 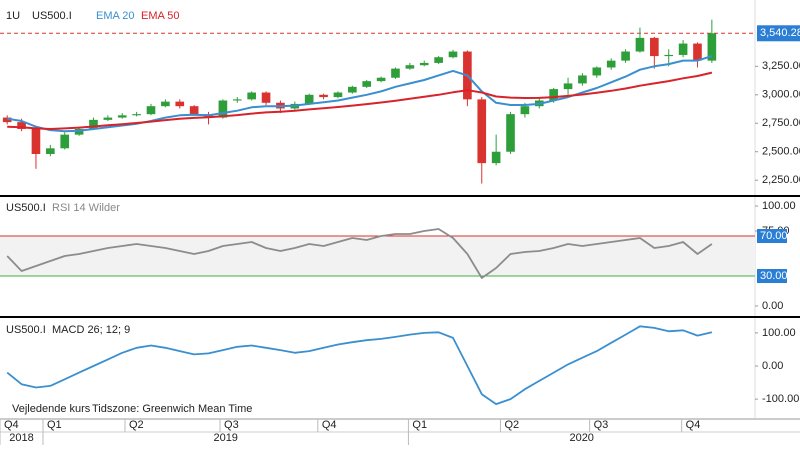 What do you see at coordinates (13, 16) in the screenshot?
I see `interval: 1U` at bounding box center [13, 16].